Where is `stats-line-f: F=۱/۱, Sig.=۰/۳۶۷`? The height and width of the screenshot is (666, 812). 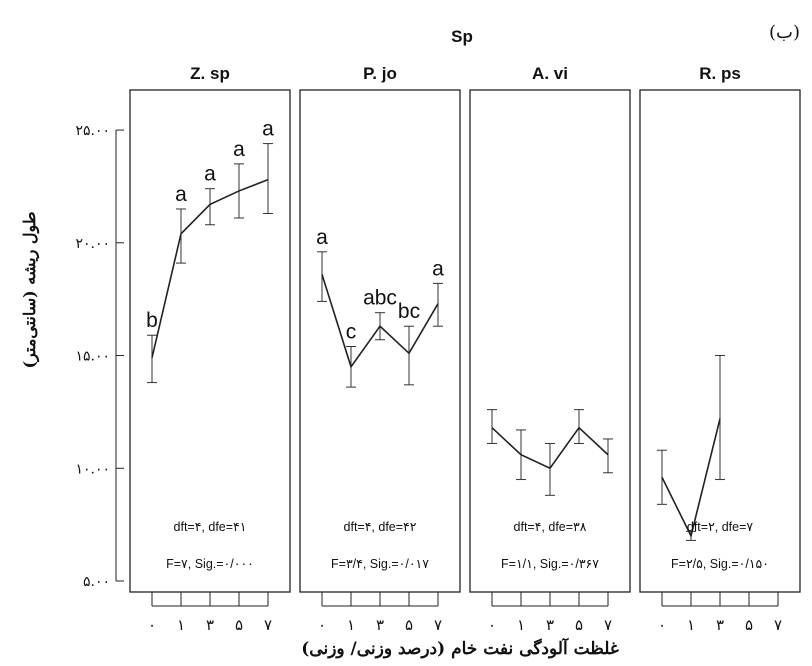 stats-line-f: F=۱/۱, Sig.=۰/۳۶۷ is located at coordinates (550, 564).